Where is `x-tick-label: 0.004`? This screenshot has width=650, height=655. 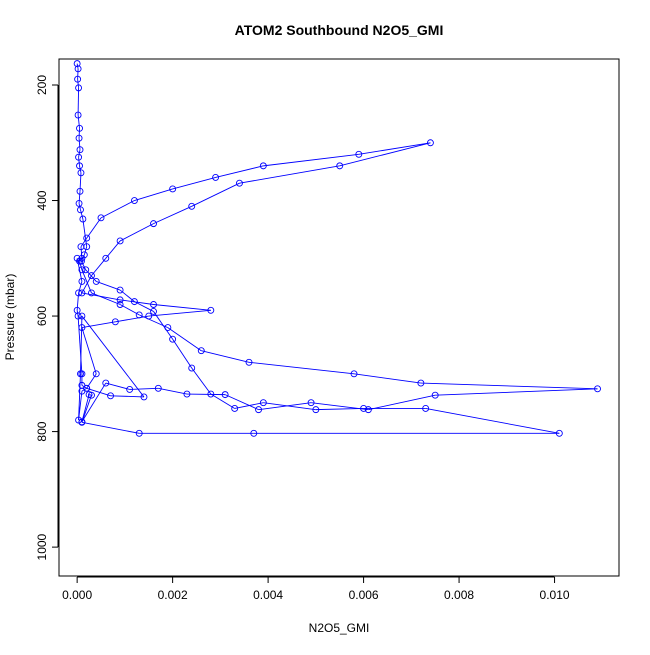
x-tick-label: 0.004 is located at coordinates (268, 595).